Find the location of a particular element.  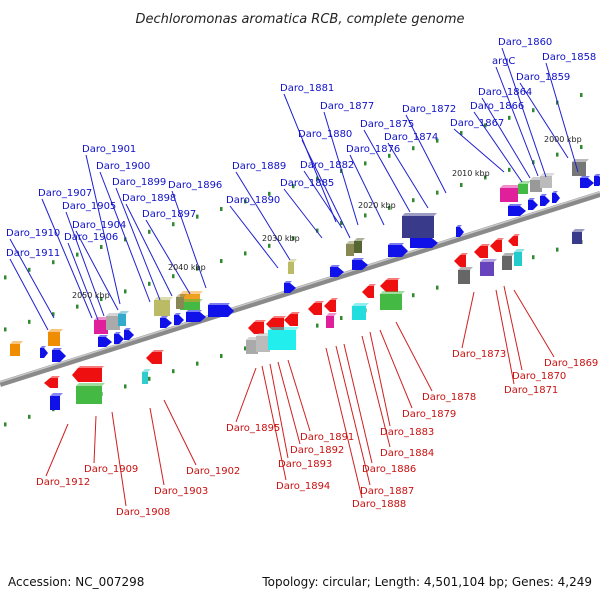

gene-label-reverse: Daro_1912 is located at coordinates (63, 482).